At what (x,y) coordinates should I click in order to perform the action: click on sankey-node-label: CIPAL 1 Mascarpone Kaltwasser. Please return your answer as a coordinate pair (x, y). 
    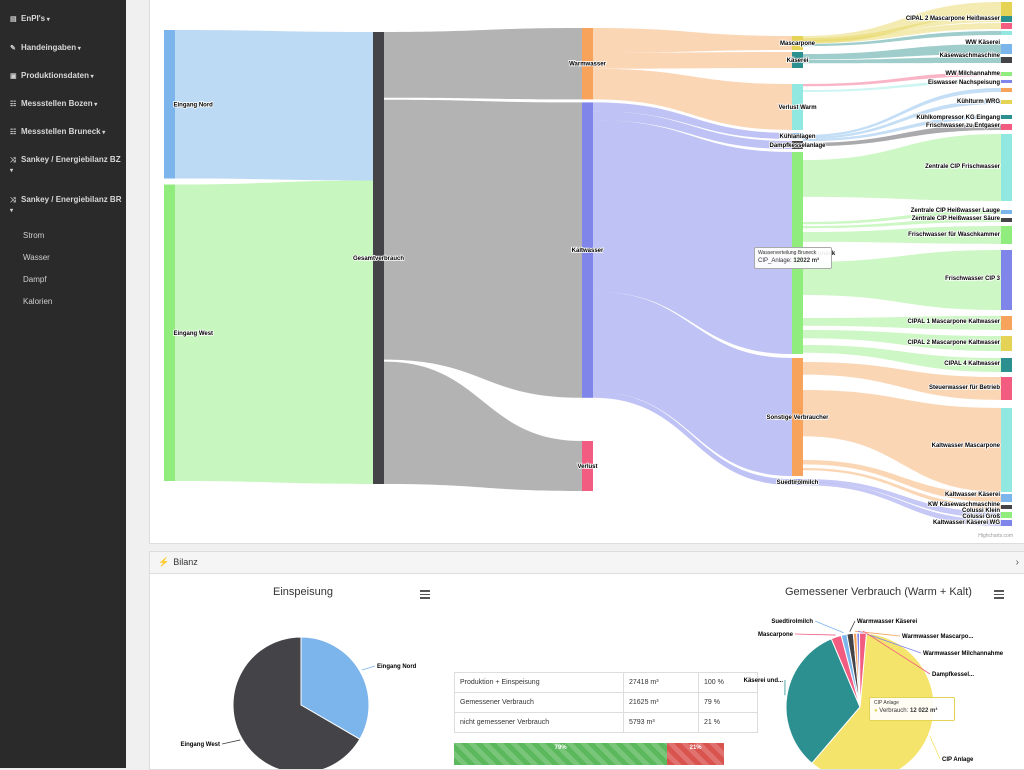
    Looking at the image, I should click on (954, 322).